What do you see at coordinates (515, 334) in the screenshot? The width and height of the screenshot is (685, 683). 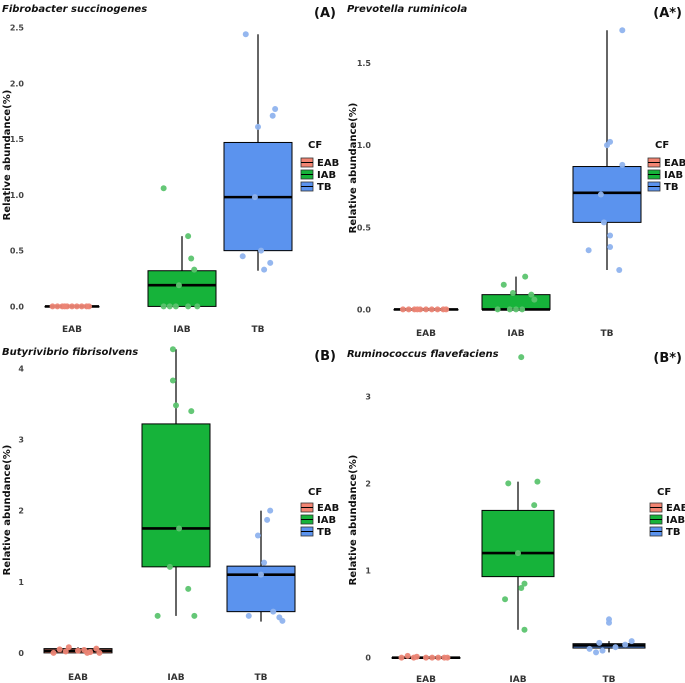 I see `x-tick-label: IAB` at bounding box center [515, 334].